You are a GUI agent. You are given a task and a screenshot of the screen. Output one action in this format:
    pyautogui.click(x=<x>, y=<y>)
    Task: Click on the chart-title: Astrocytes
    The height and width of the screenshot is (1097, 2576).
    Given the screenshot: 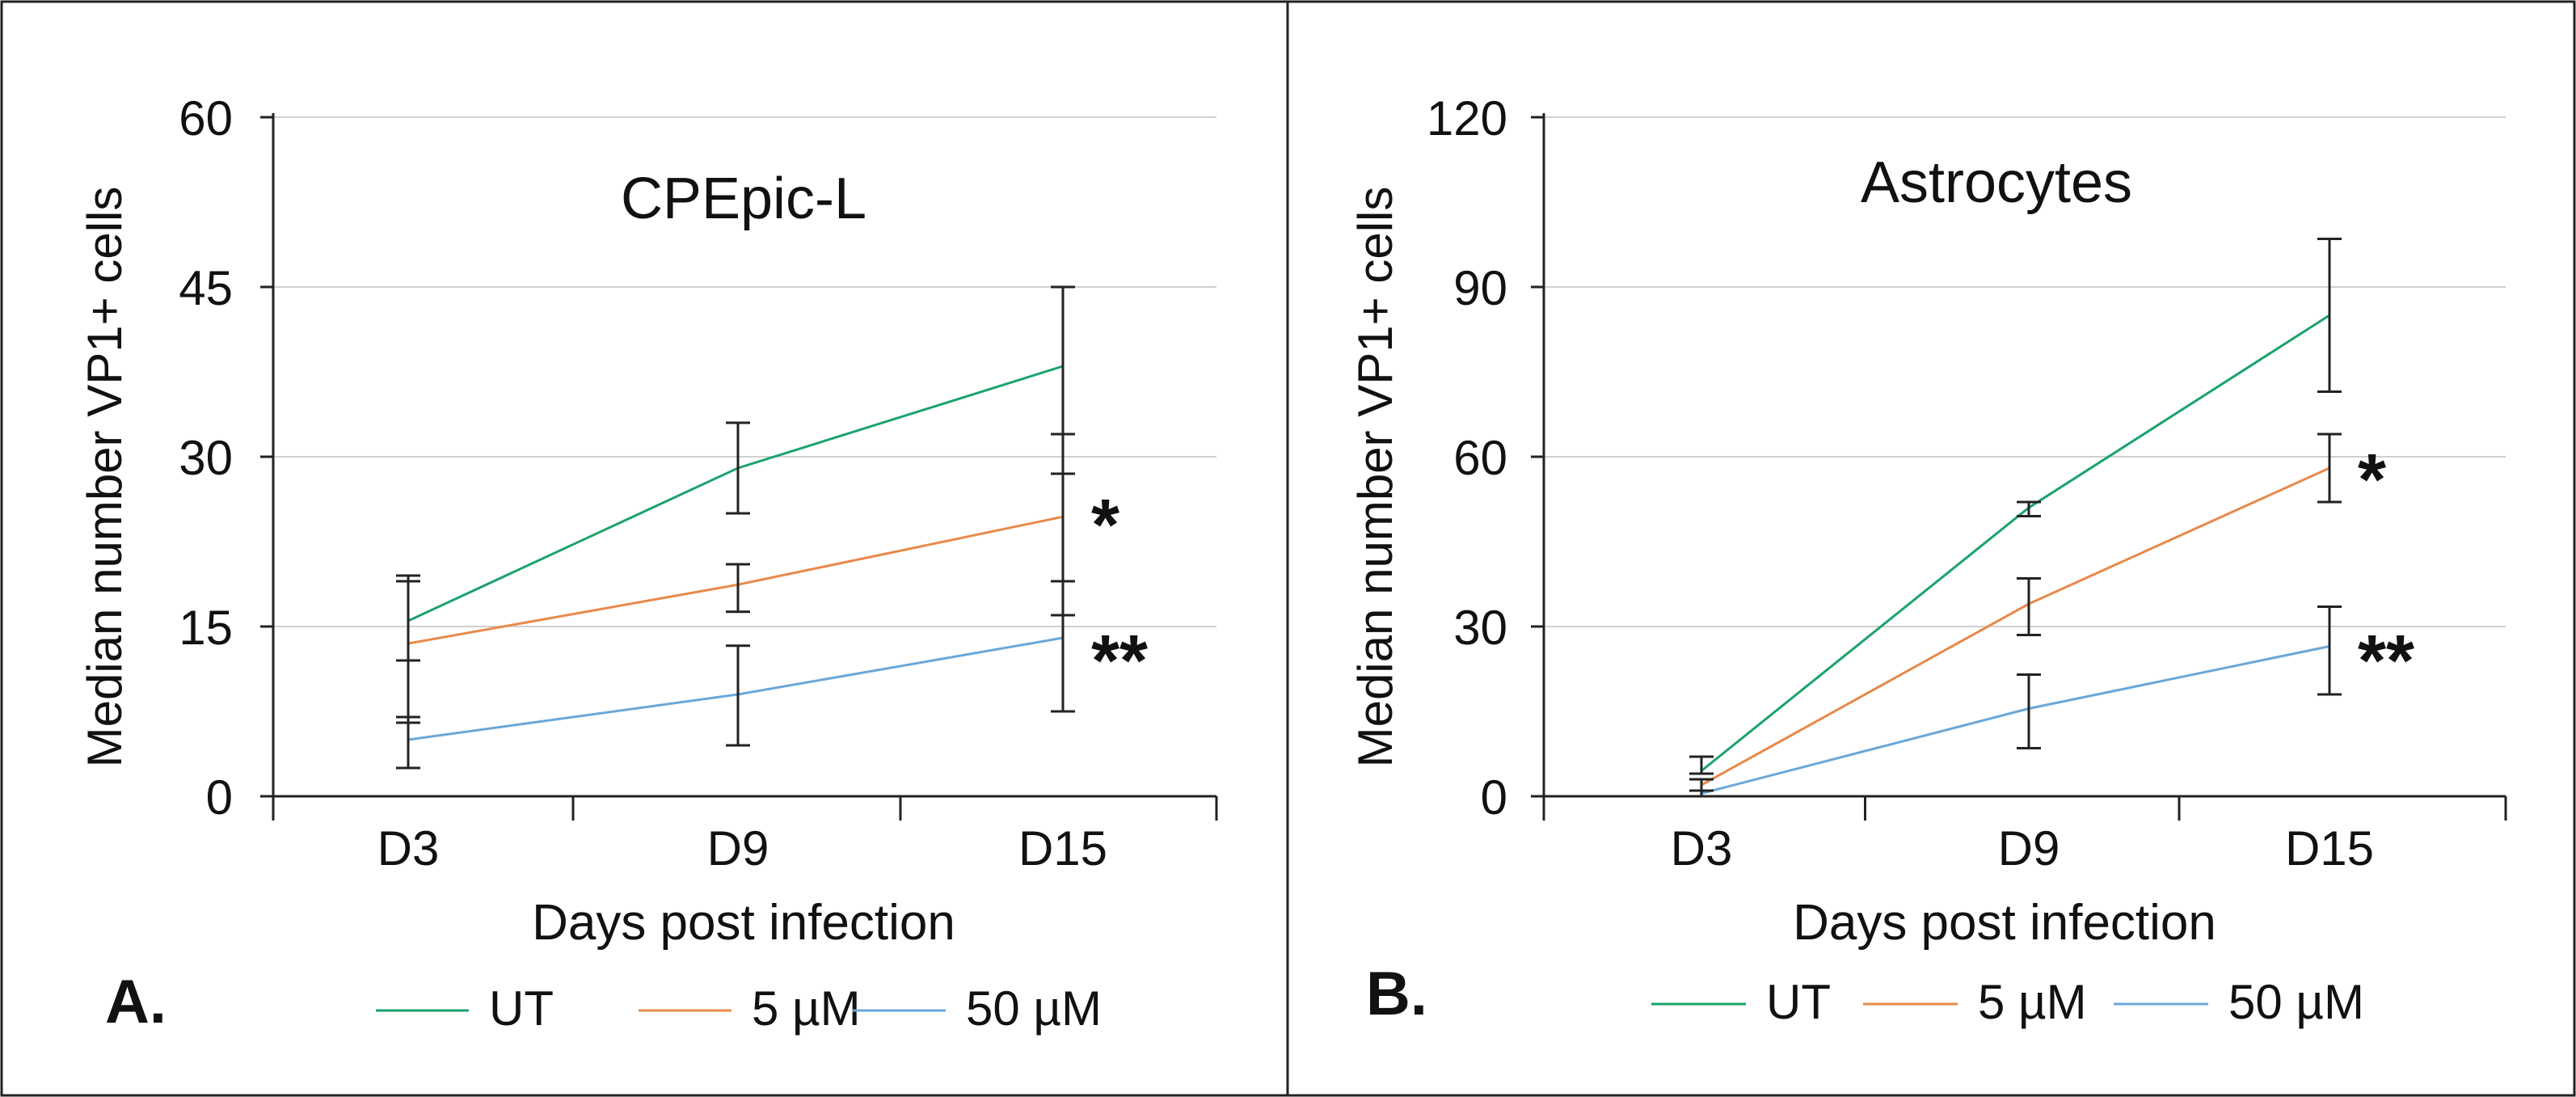 What is the action you would take?
    pyautogui.click(x=1997, y=182)
    